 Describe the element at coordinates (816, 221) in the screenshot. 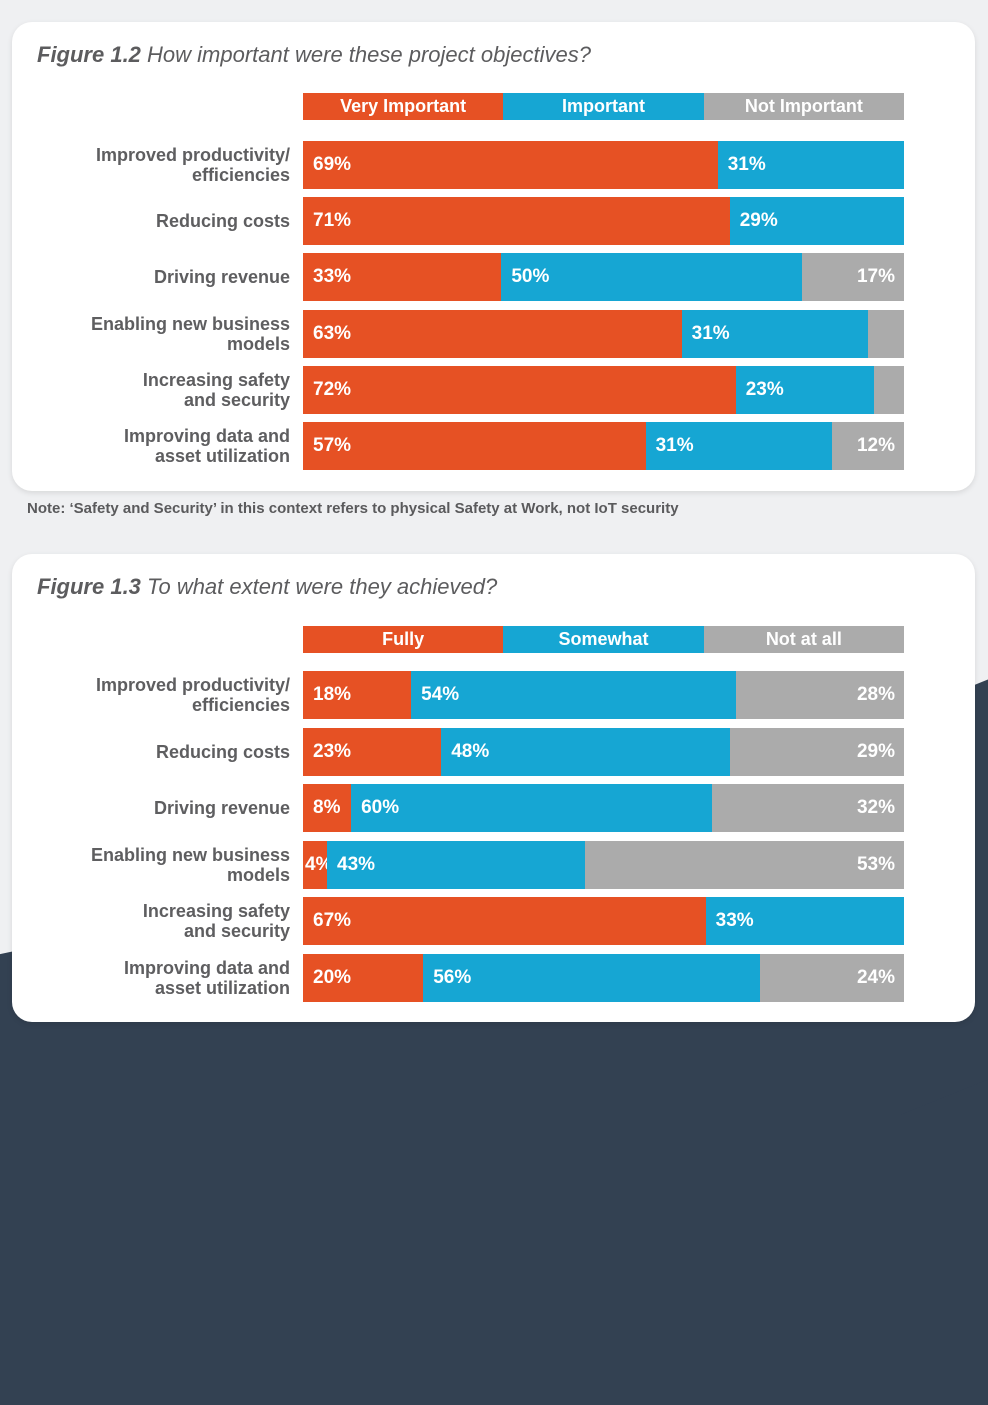

I see `segment-second: 29%` at that location.